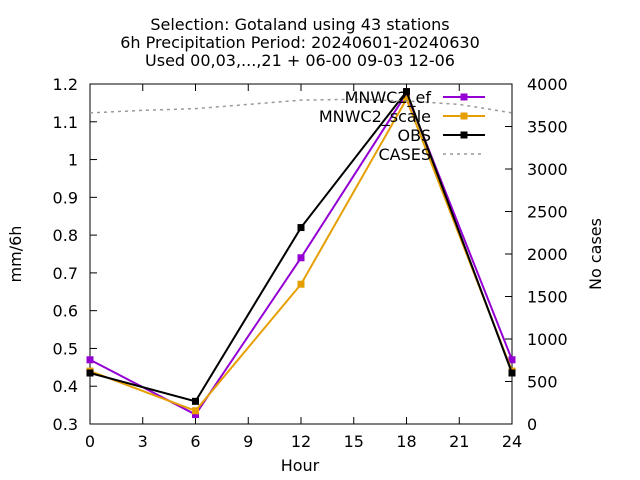 This screenshot has width=640, height=480. What do you see at coordinates (65, 122) in the screenshot?
I see `y-tick-label: 1.1` at bounding box center [65, 122].